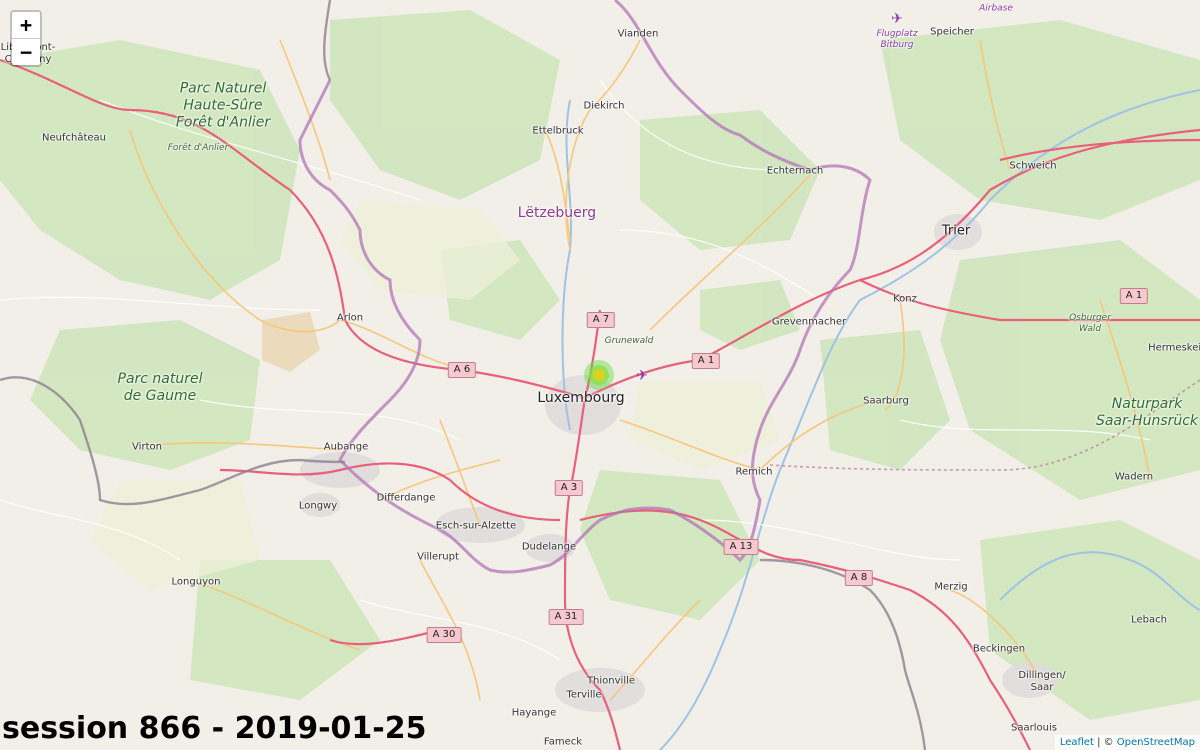  Describe the element at coordinates (897, 39) in the screenshot. I see `airport-label: Flugplatz Bitburg` at that location.